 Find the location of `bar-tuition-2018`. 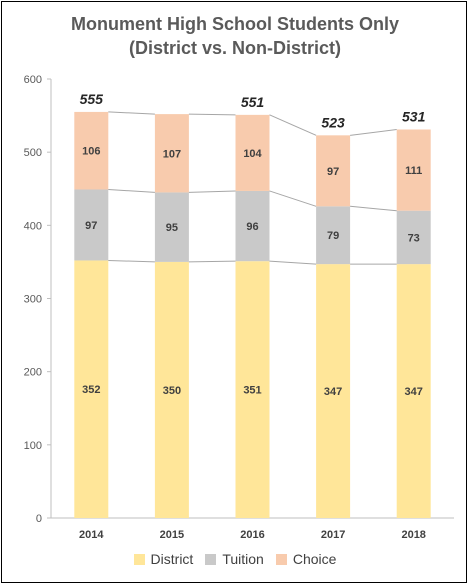

bar-tuition-2018 is located at coordinates (413, 237).